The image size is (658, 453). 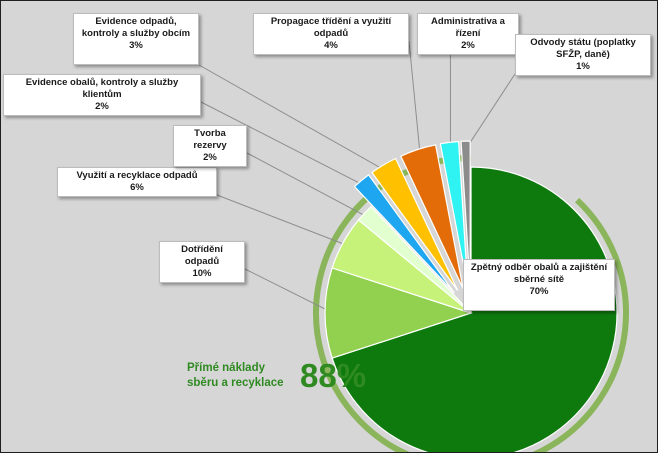 What do you see at coordinates (331, 27) in the screenshot?
I see `slice-label-text: Propagace třídění a využití odpadů` at bounding box center [331, 27].